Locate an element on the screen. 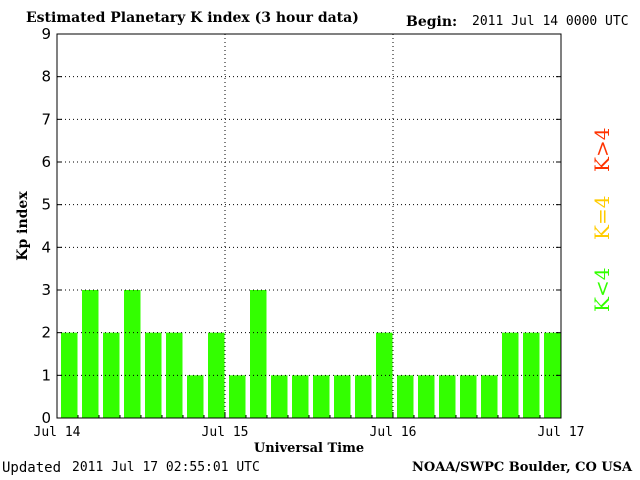 The height and width of the screenshot is (480, 640). x-tick-label: Jul 16 is located at coordinates (393, 432).